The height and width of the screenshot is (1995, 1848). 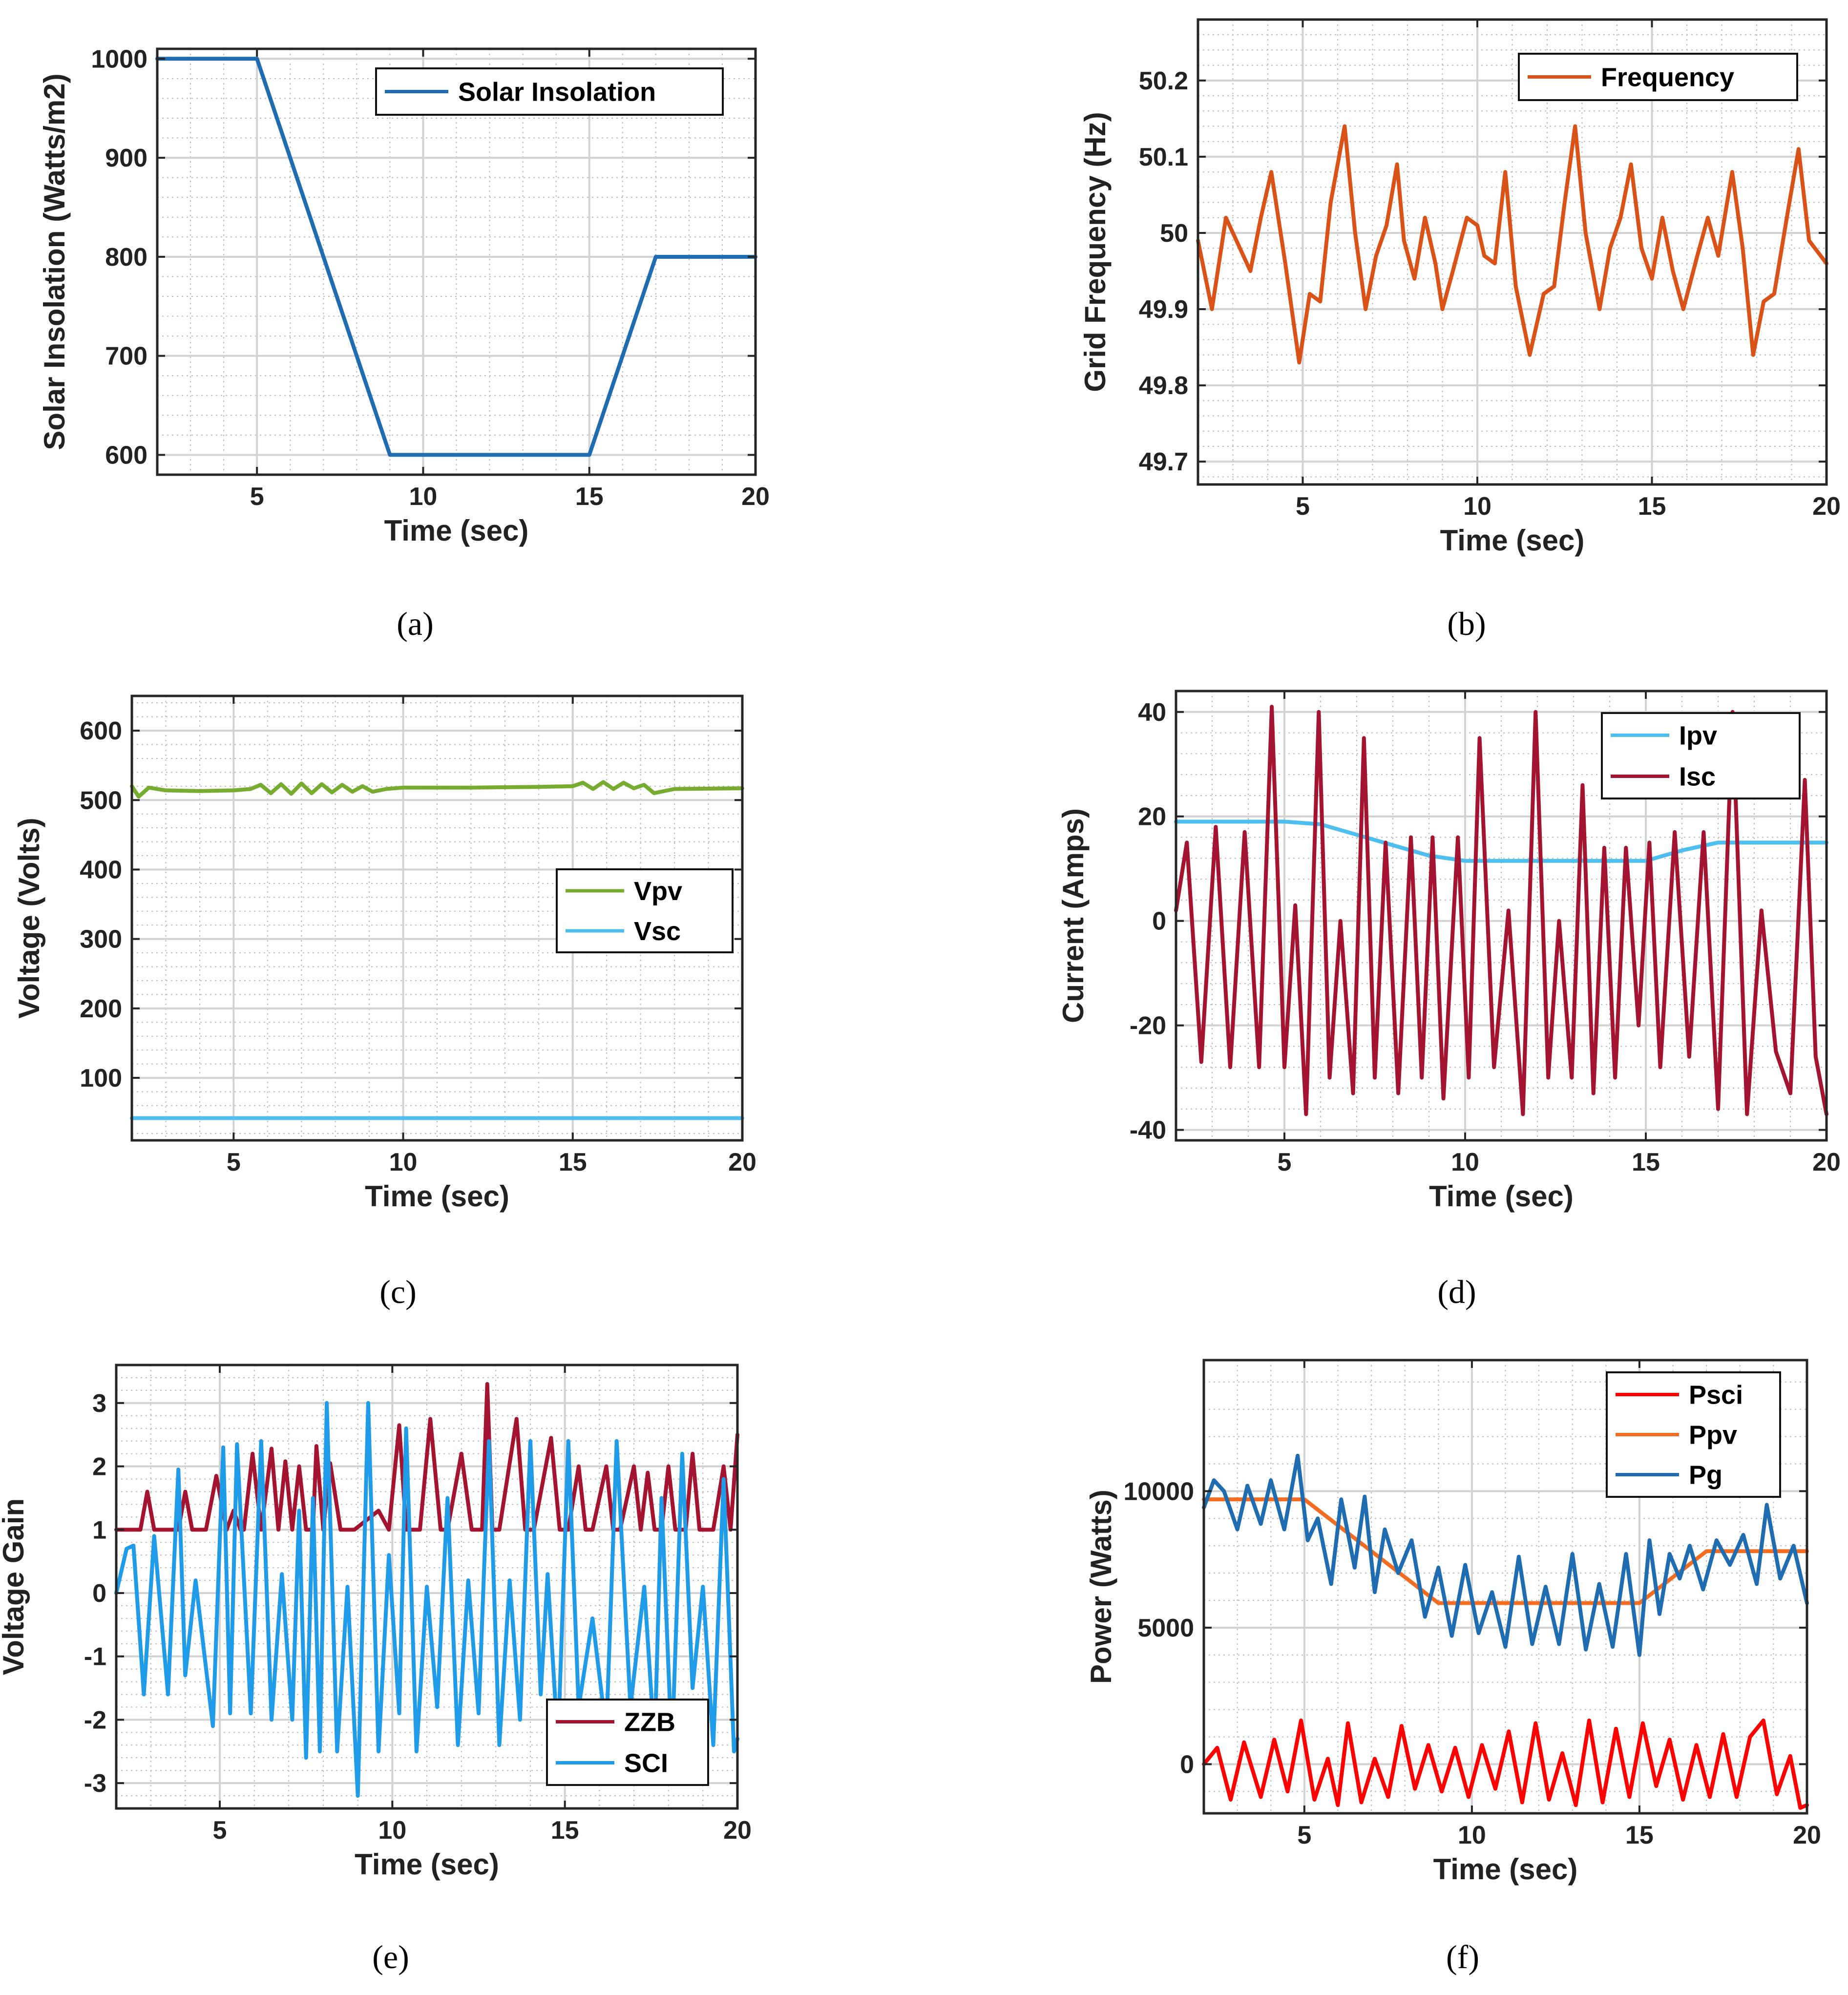 I want to click on legend: ZZB SCI, so click(x=627, y=1742).